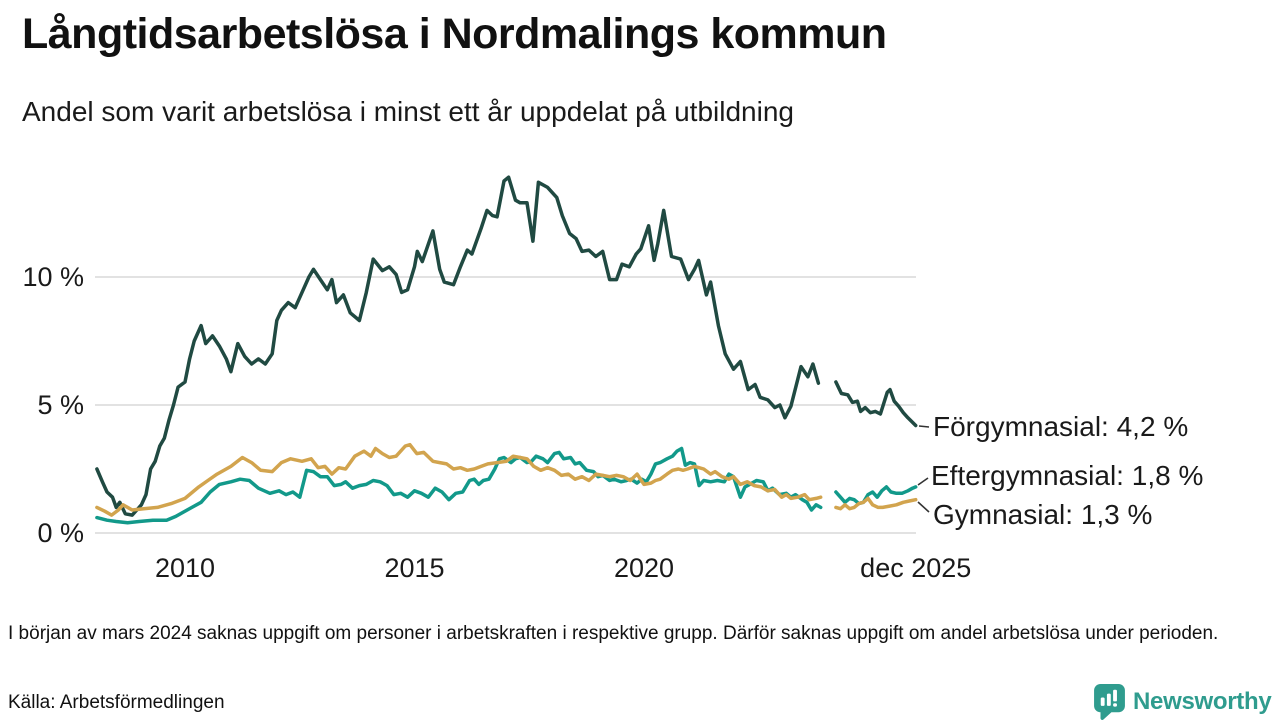 This screenshot has height=720, width=1280. Describe the element at coordinates (1067, 475) in the screenshot. I see `series-end-label-eftergymnasial: Eftergymnasial: 1,8 %` at that location.